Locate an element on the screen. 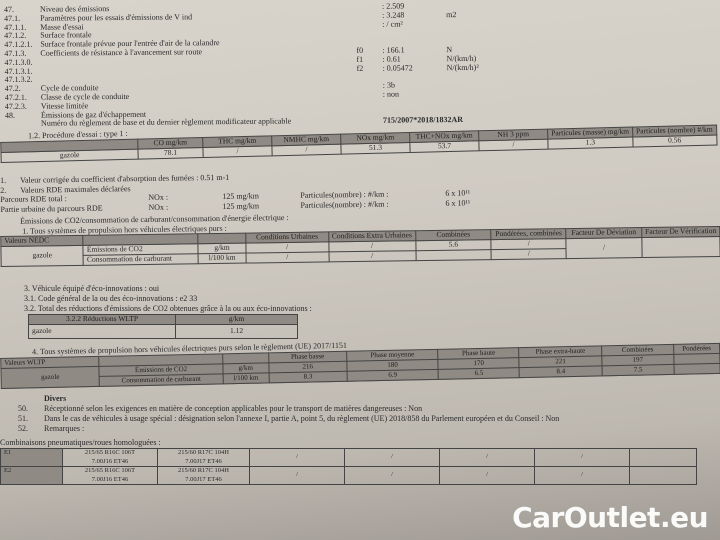  table-row: gazole 1.12 is located at coordinates (163, 331).